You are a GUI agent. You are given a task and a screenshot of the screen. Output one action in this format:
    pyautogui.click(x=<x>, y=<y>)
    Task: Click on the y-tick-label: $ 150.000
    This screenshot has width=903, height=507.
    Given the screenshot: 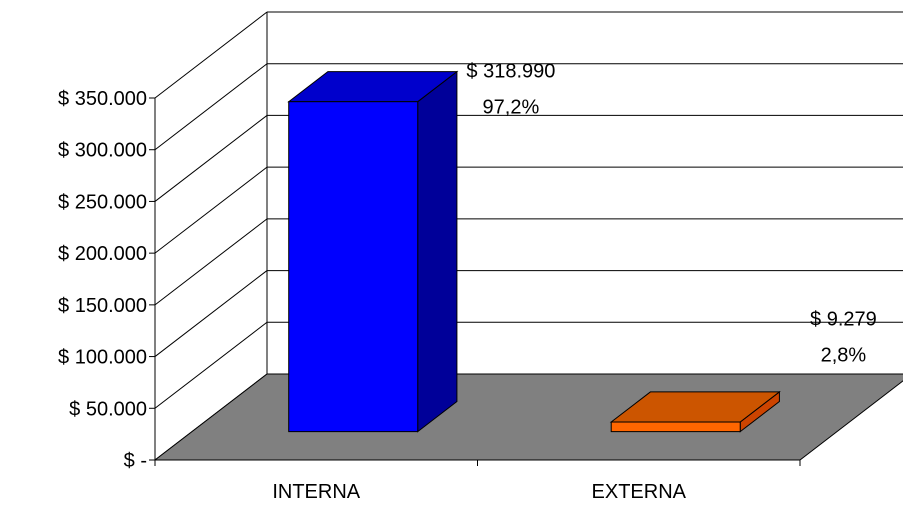 What is the action you would take?
    pyautogui.click(x=102, y=306)
    